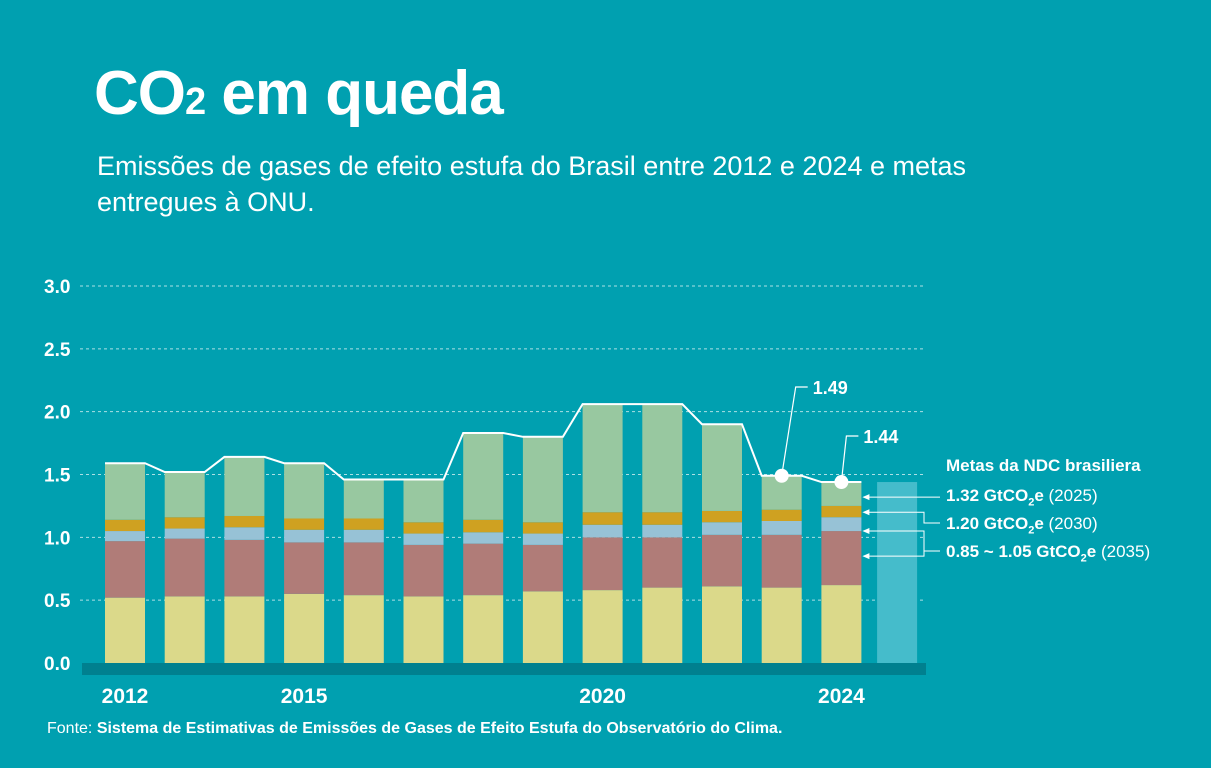 The width and height of the screenshot is (1211, 768). Describe the element at coordinates (841, 494) in the screenshot. I see `bar-segment-2024-s4` at that location.